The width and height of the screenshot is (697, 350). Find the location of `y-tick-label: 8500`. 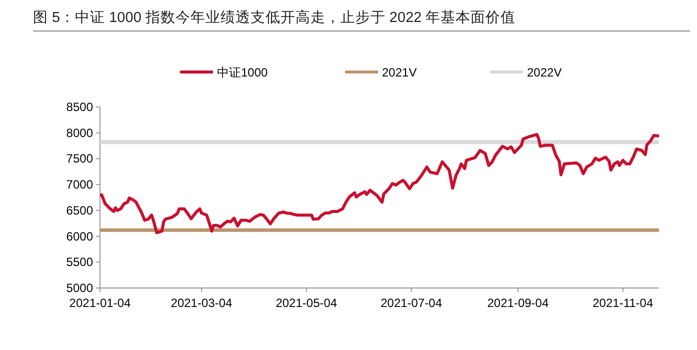

y-tick-label: 8500 is located at coordinates (80, 107).